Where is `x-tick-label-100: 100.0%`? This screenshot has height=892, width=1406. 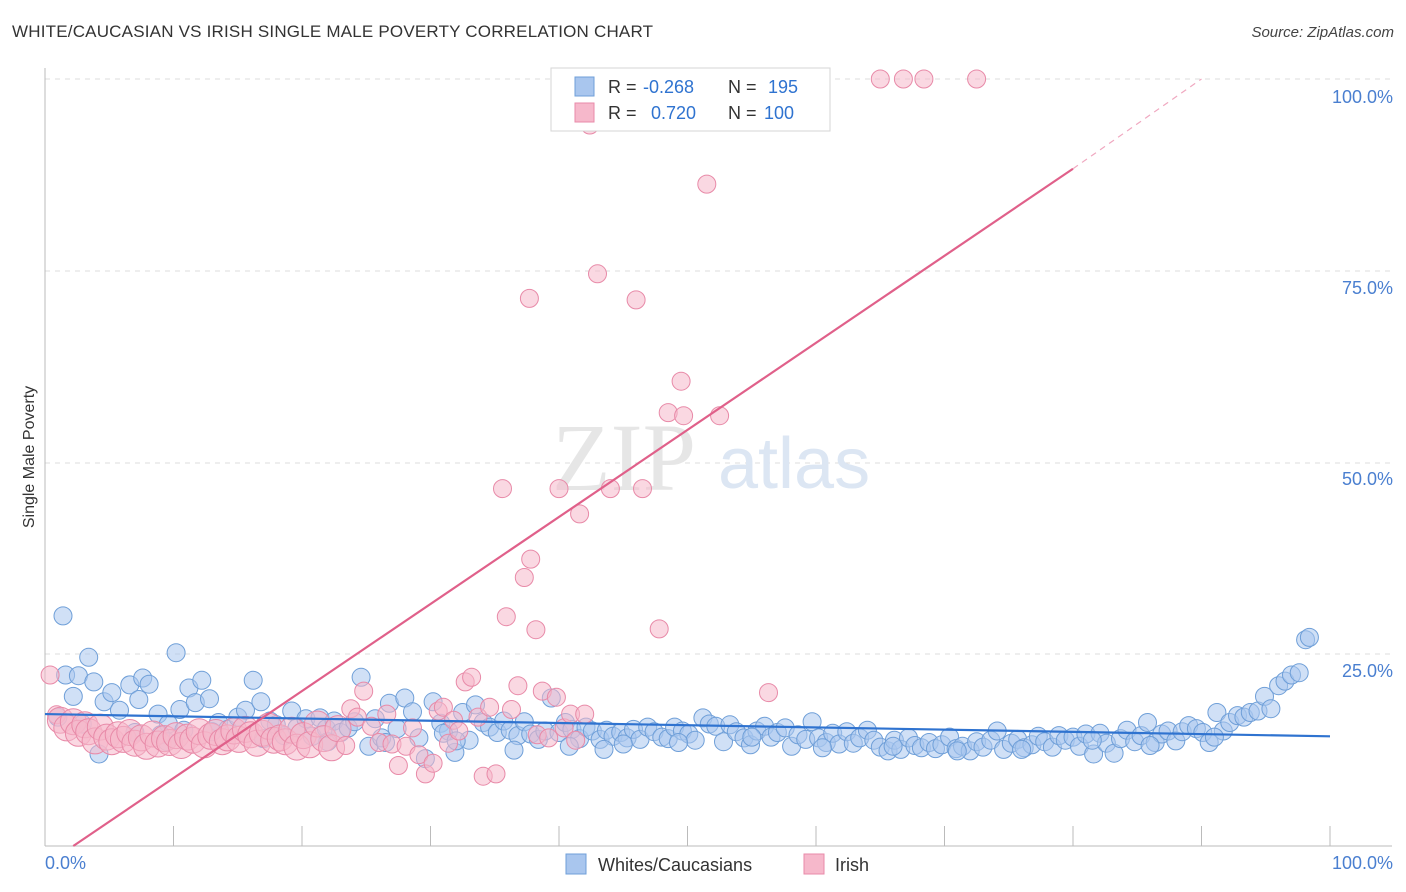 x-tick-label-100: 100.0% is located at coordinates (1362, 863).